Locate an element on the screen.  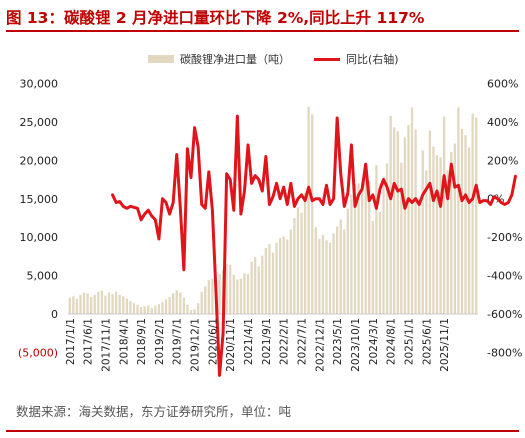
y-right-tick-label: -200% is located at coordinates (504, 237).